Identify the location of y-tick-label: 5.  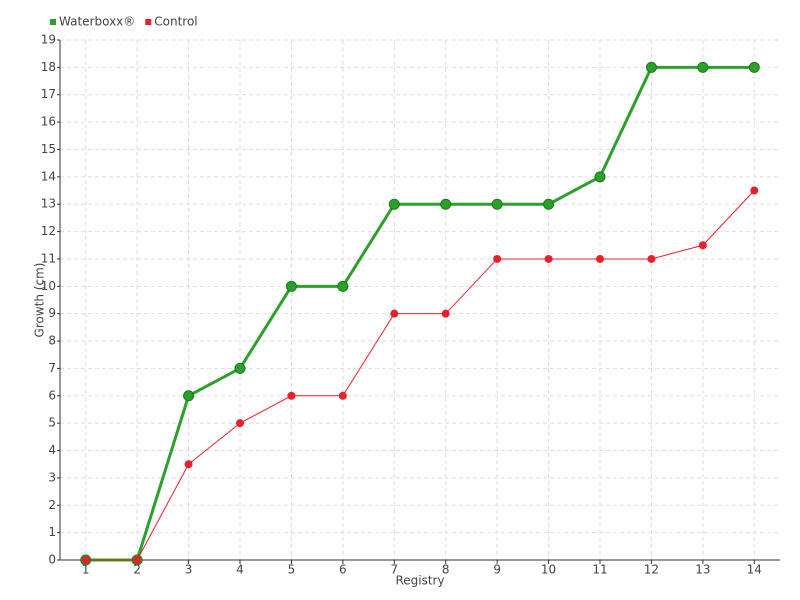
(52, 423).